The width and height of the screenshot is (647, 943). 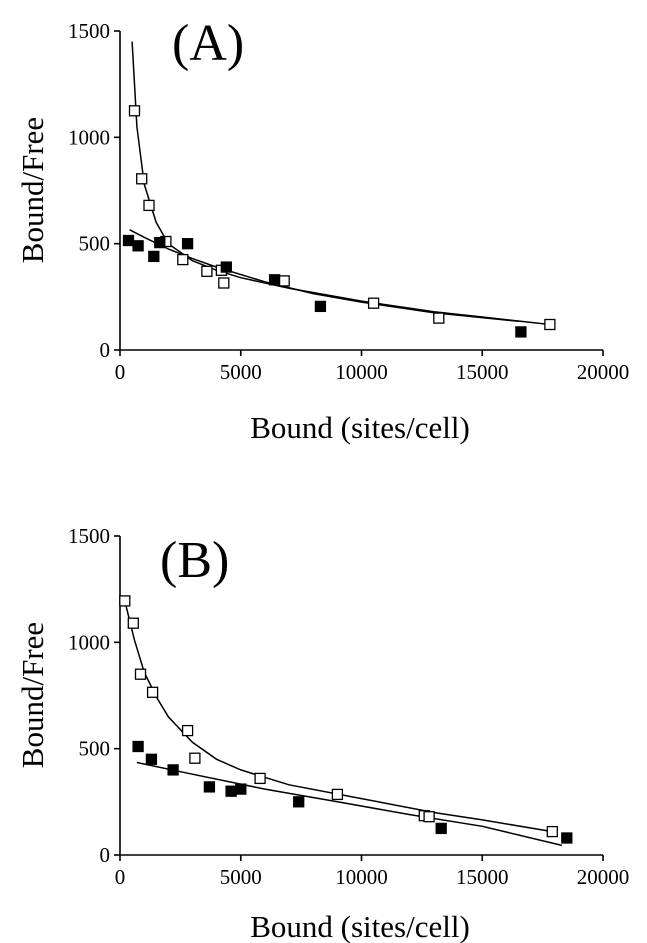 I want to click on fit-curve-filled-square, so click(x=349, y=804).